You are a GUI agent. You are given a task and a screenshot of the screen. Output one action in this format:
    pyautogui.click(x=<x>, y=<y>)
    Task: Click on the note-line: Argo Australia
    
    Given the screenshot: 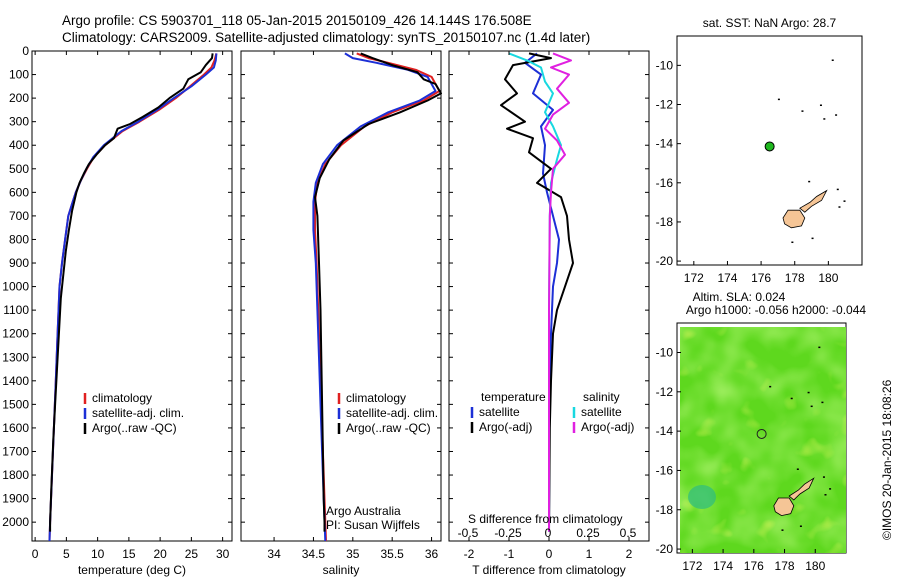 What is the action you would take?
    pyautogui.click(x=363, y=511)
    